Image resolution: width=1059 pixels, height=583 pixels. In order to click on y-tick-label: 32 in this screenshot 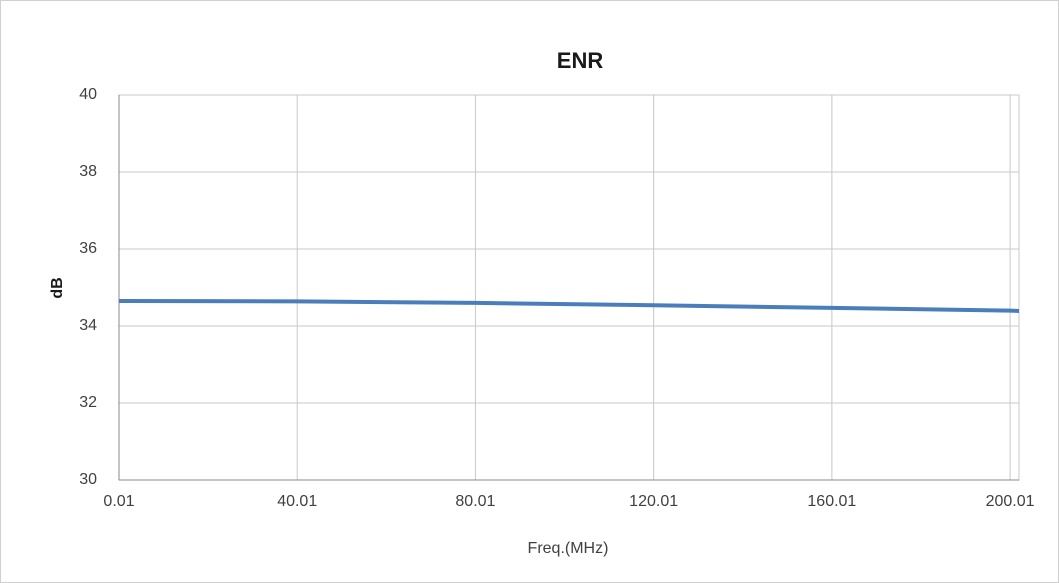, I will do `click(88, 402)`.